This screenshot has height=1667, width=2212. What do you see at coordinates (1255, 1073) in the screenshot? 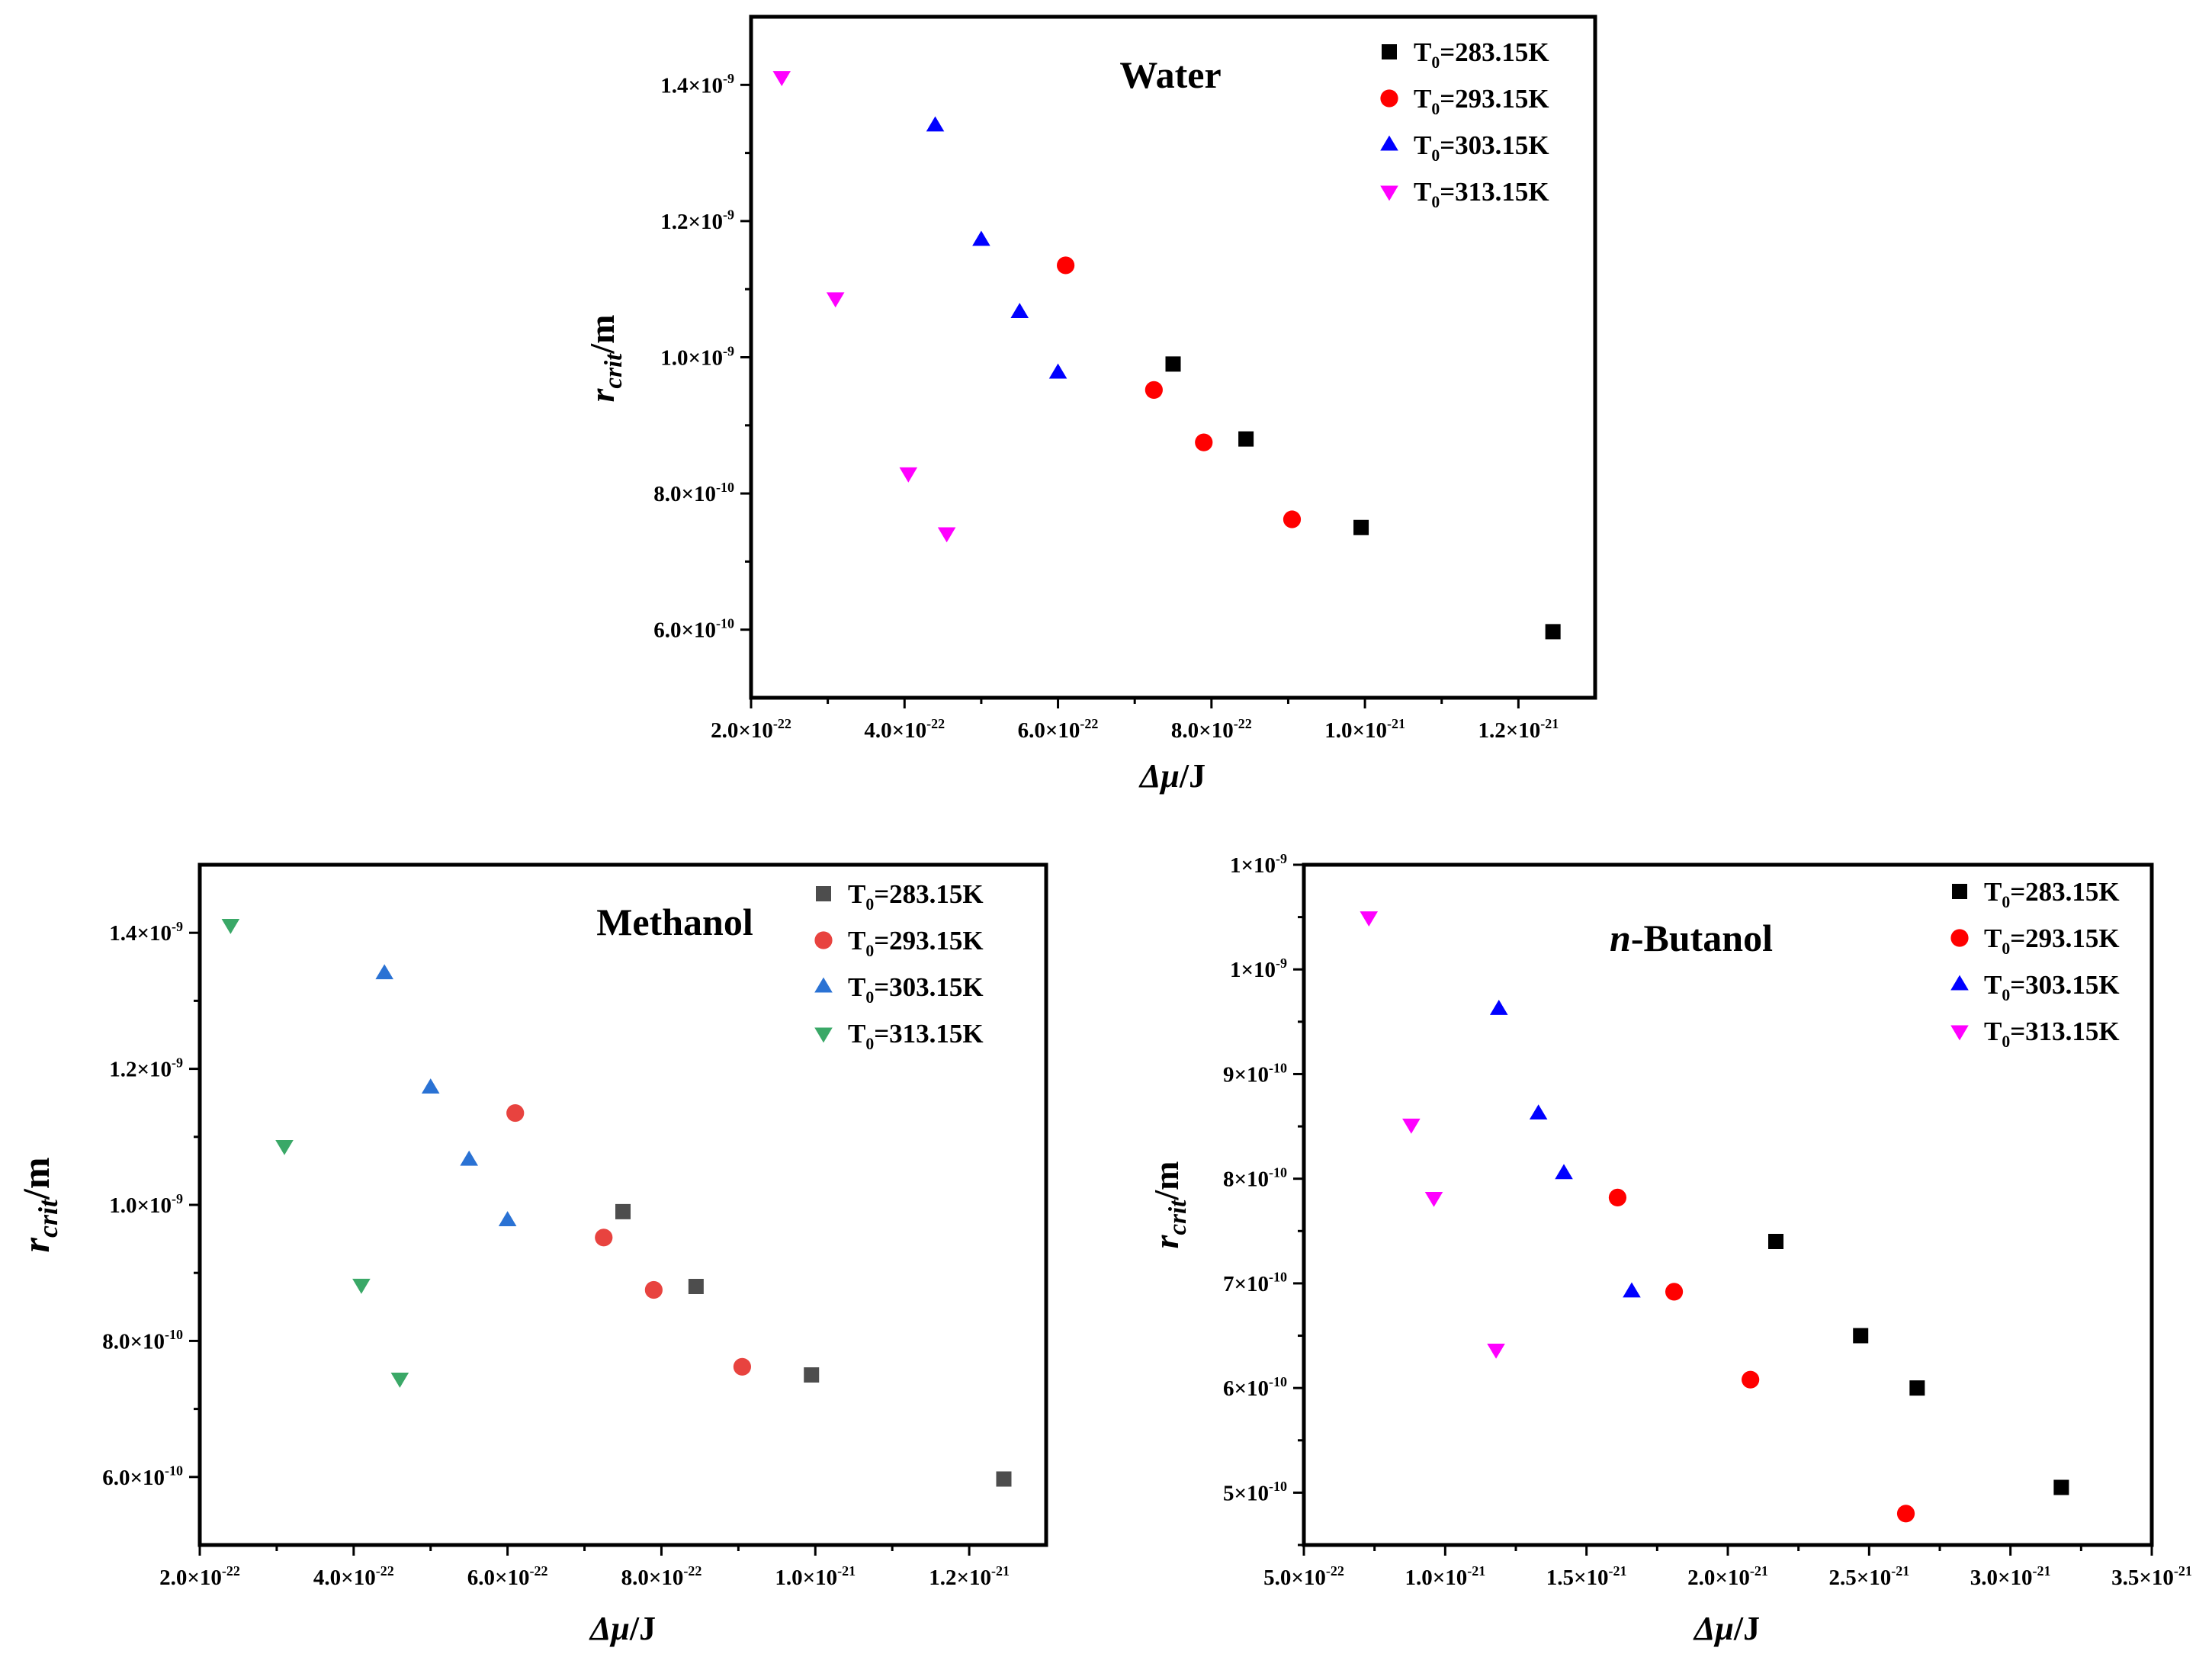
I see `butanol-y-tick-label: 9×10⁻¹⁰` at bounding box center [1255, 1073].